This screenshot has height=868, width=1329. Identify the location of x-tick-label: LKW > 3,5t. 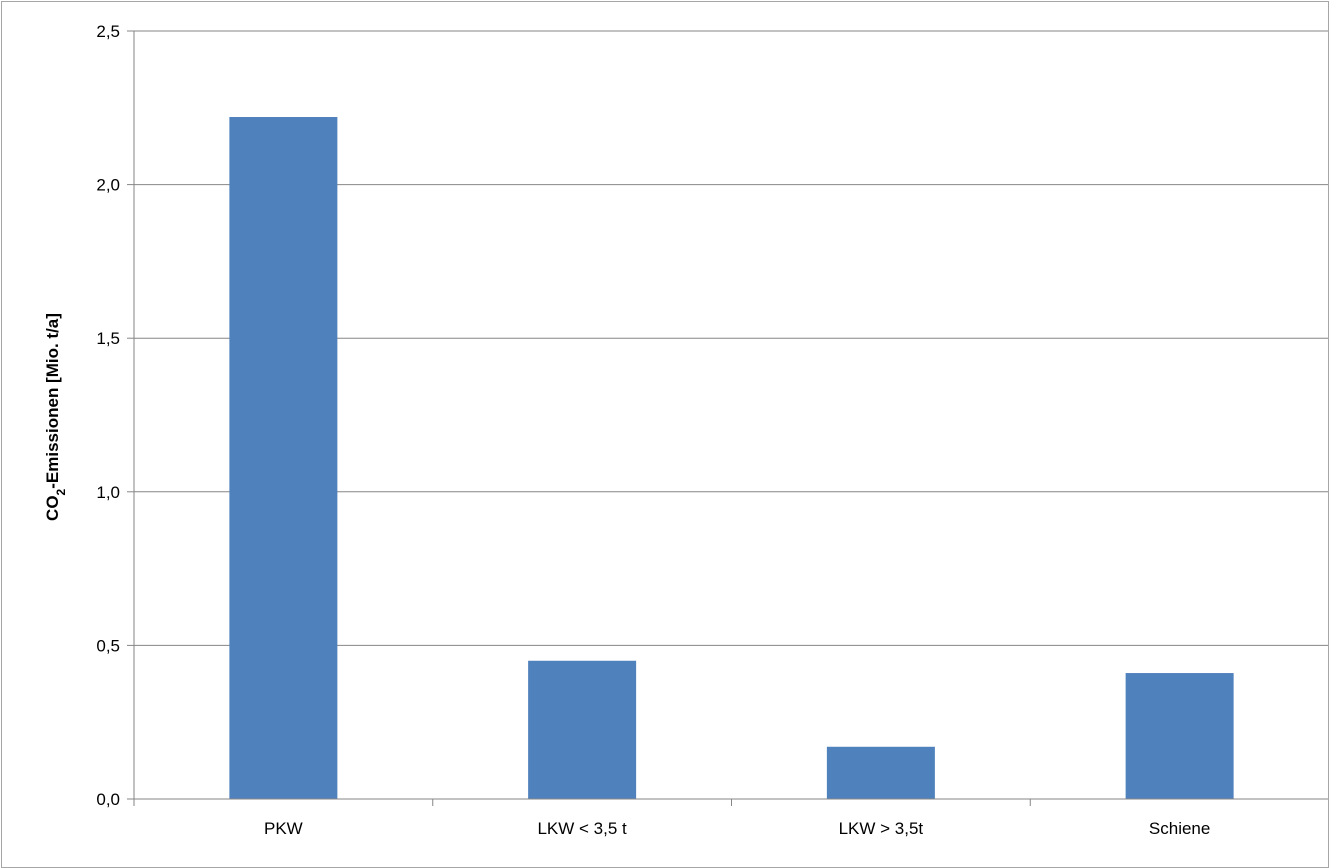
(881, 828).